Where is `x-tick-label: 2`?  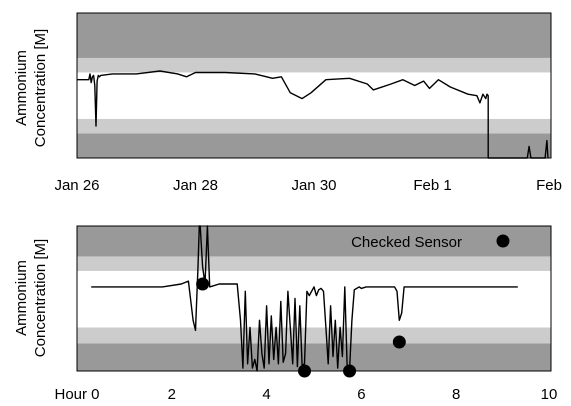 x-tick-label: 2 is located at coordinates (172, 394).